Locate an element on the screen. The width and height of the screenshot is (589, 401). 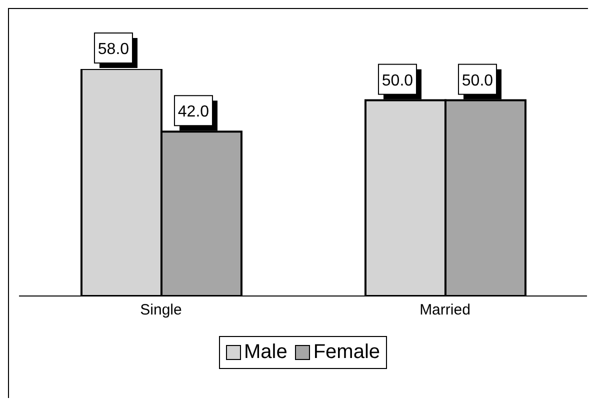
data-label: 42.0 is located at coordinates (194, 112).